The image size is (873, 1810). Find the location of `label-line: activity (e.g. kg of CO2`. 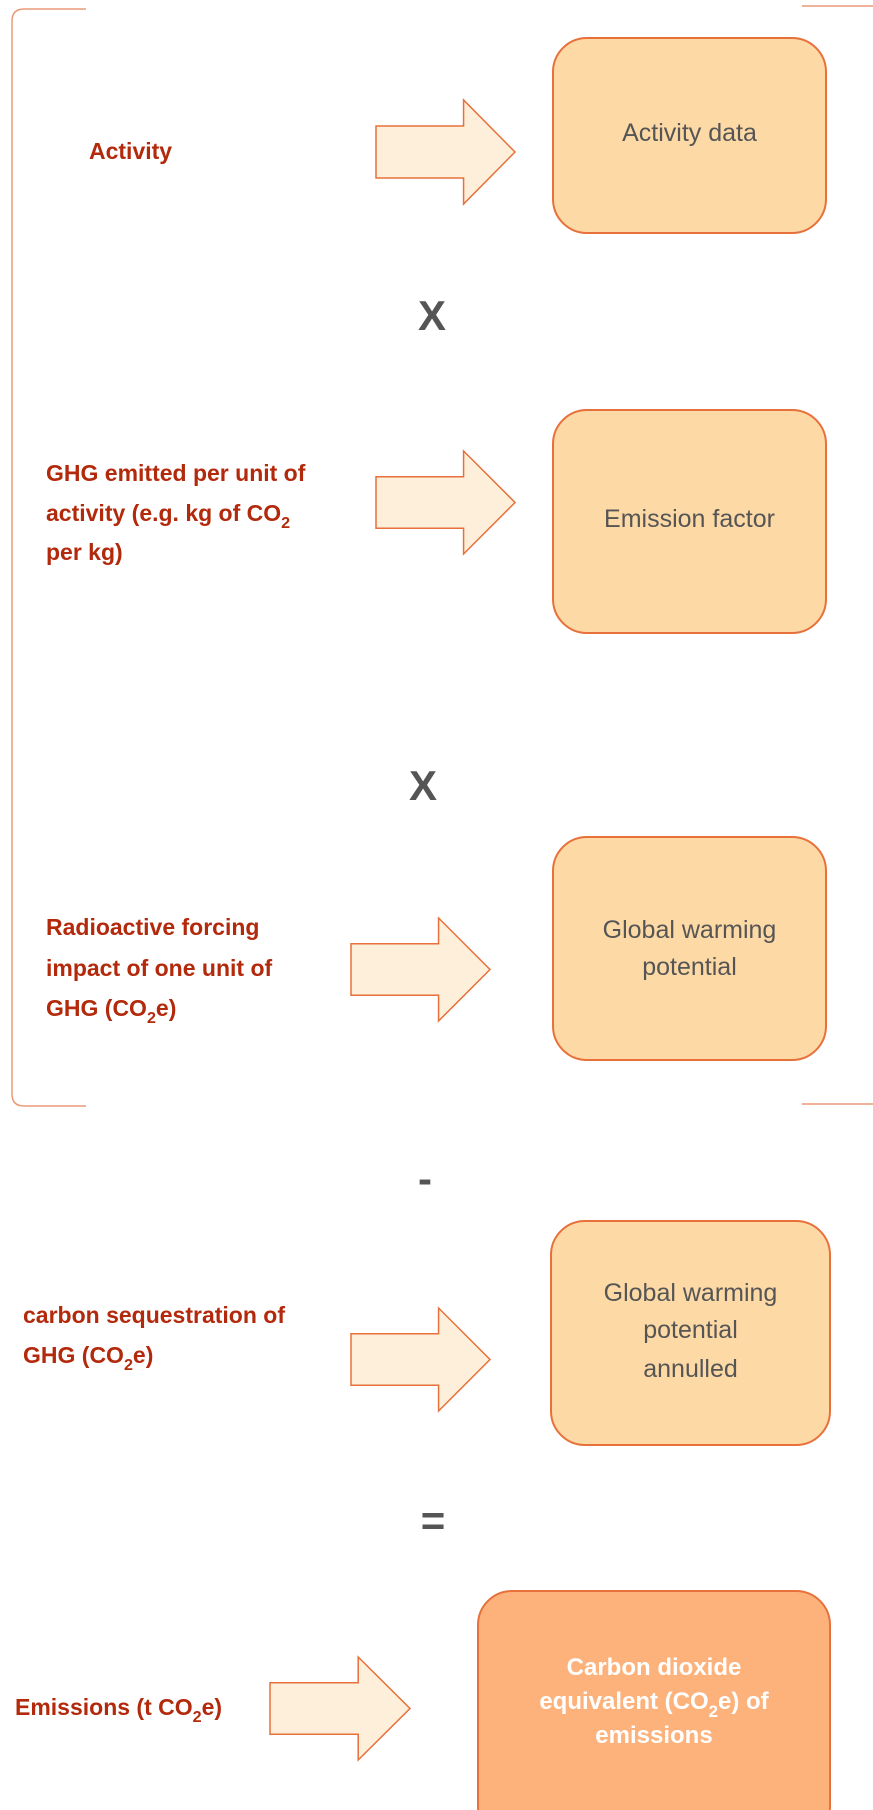

label-line: activity (e.g. kg of CO2 is located at coordinates (168, 516).